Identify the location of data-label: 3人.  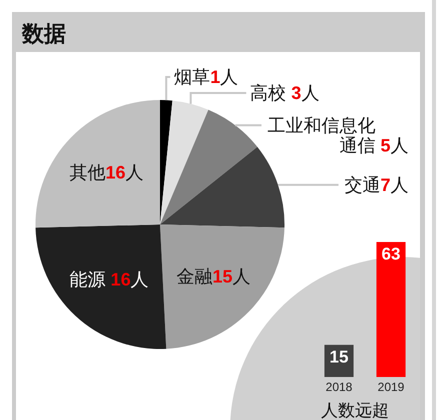
(305, 93).